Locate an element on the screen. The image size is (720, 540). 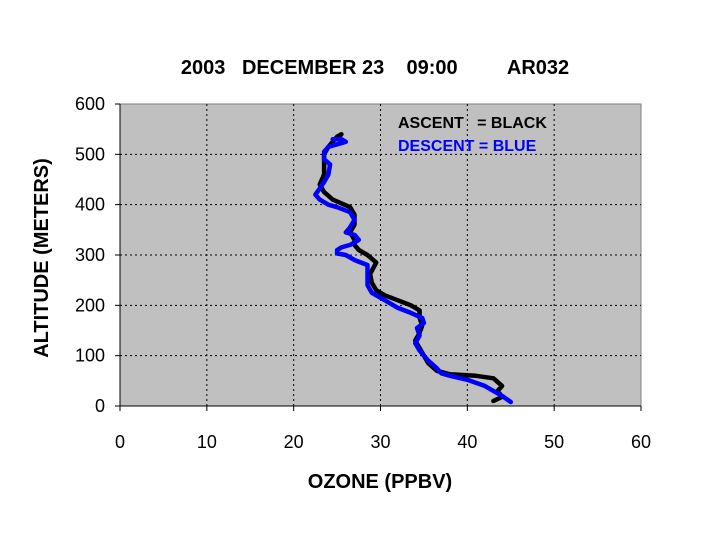
data-series is located at coordinates (413, 268).